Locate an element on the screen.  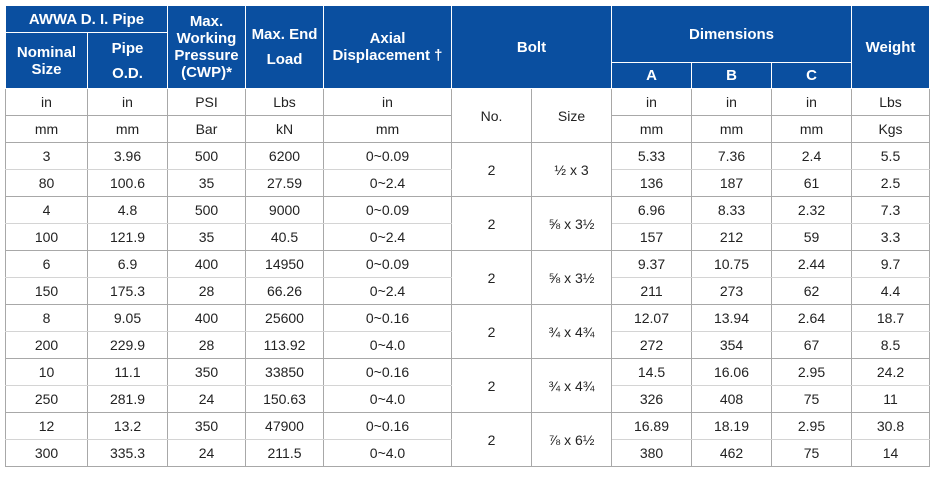
unit-cell: Lbs is located at coordinates (890, 102).